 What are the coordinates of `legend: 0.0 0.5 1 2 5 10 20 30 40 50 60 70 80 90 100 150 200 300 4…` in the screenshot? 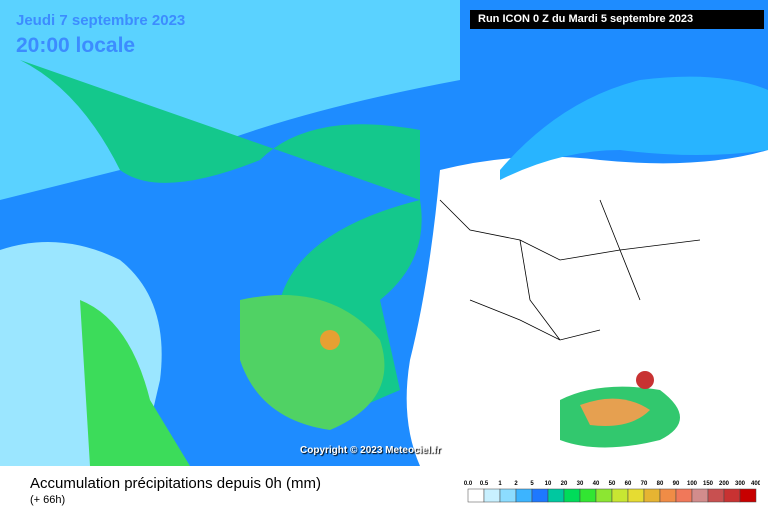 It's located at (612, 492).